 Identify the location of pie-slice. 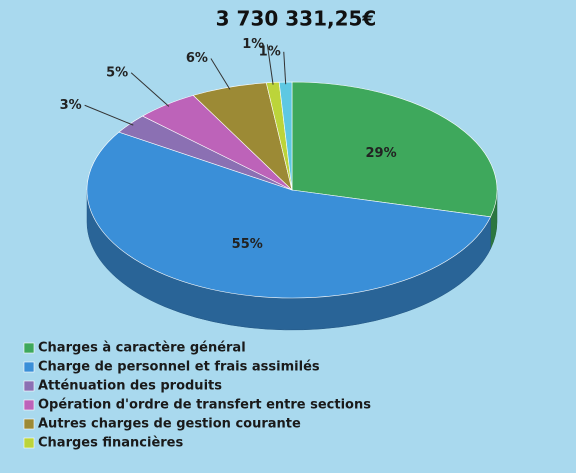
(394, 149).